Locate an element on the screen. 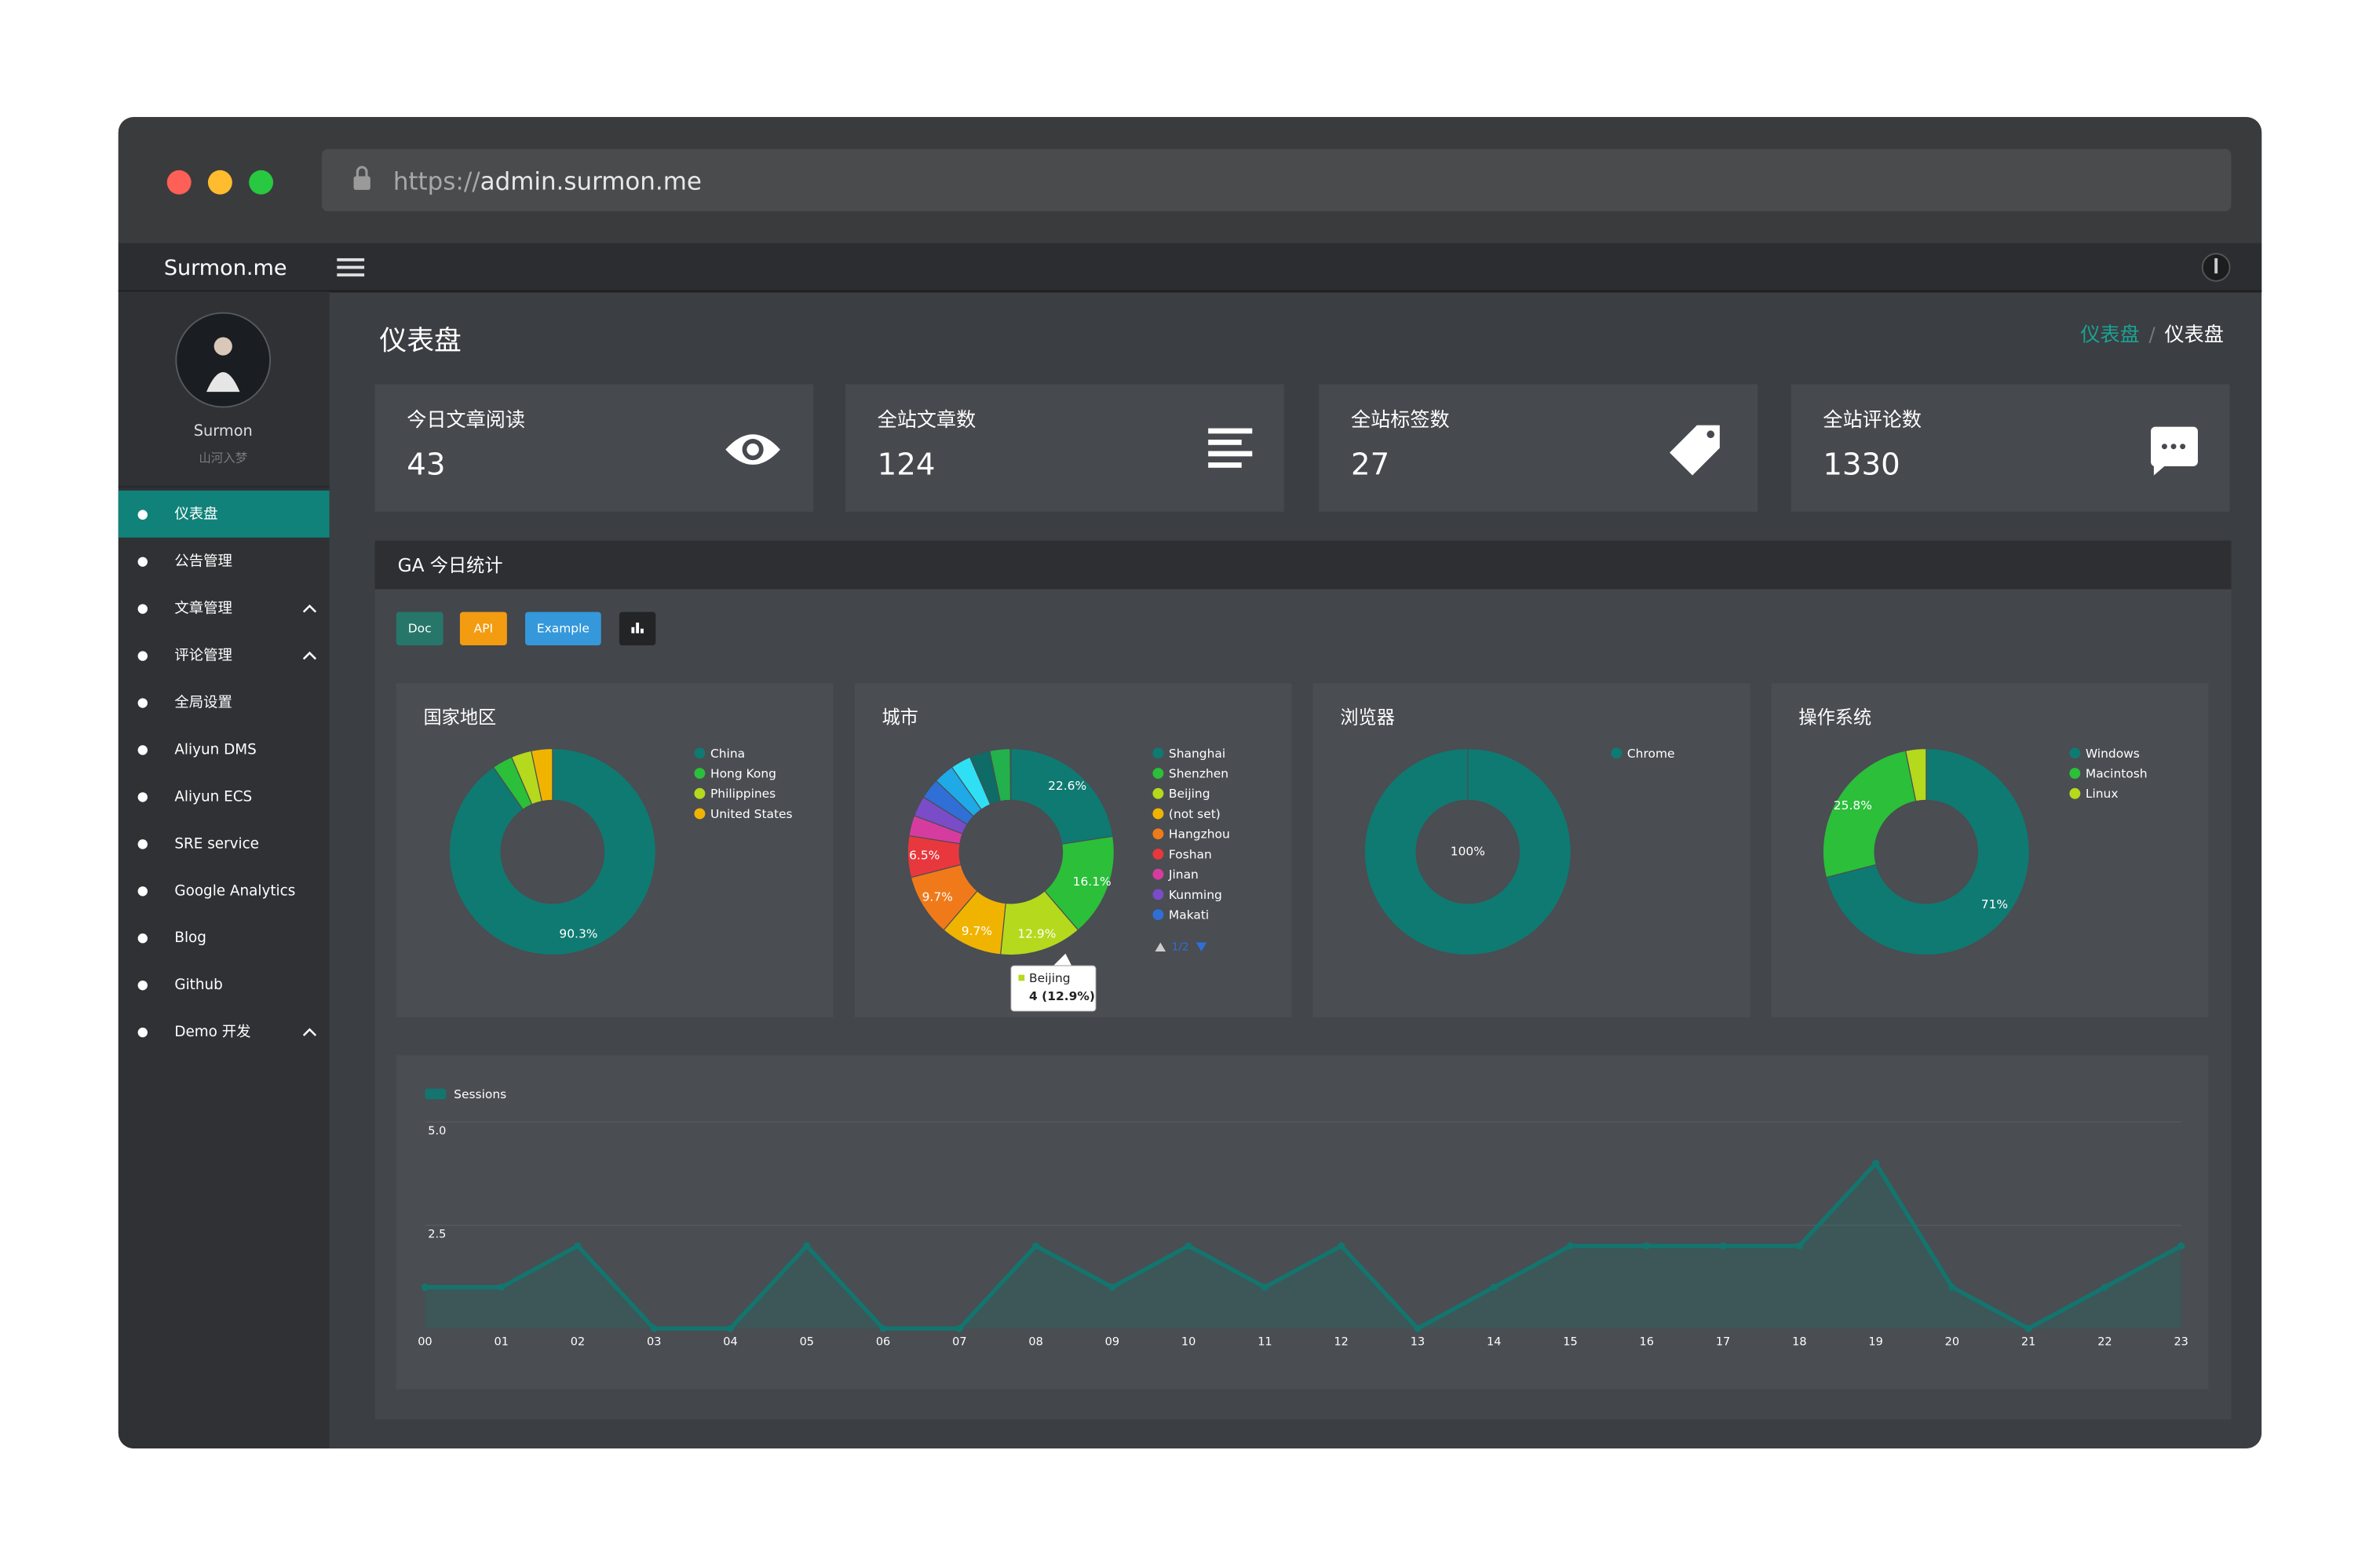 This screenshot has height=1567, width=2380. legend-label: Kunming is located at coordinates (1195, 895).